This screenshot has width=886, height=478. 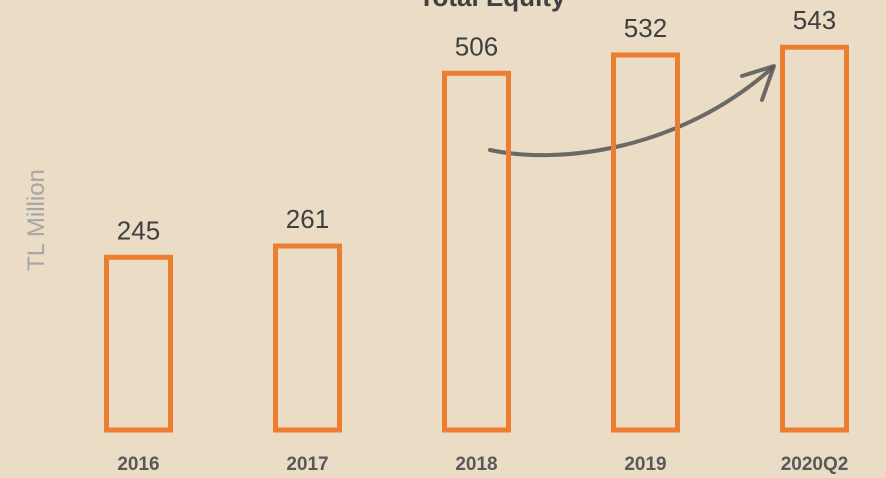 What do you see at coordinates (476, 464) in the screenshot?
I see `x-tick-label: 2018` at bounding box center [476, 464].